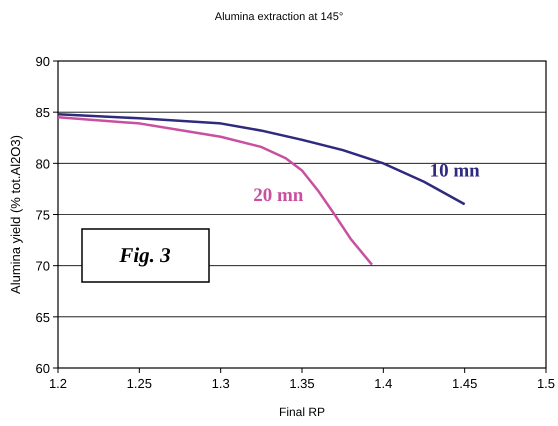  Describe the element at coordinates (43, 112) in the screenshot. I see `y-tick-label: 85` at that location.